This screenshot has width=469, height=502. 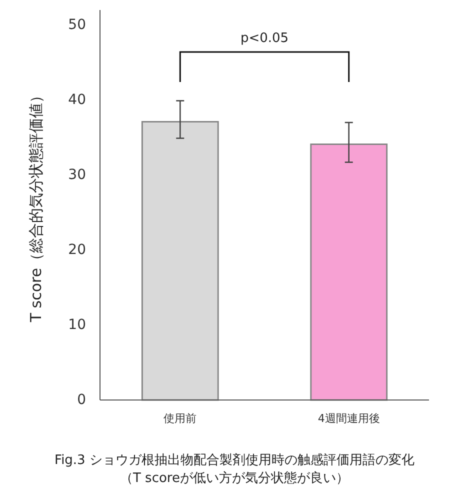 I want to click on y-tick-label: 0, so click(x=81, y=400).